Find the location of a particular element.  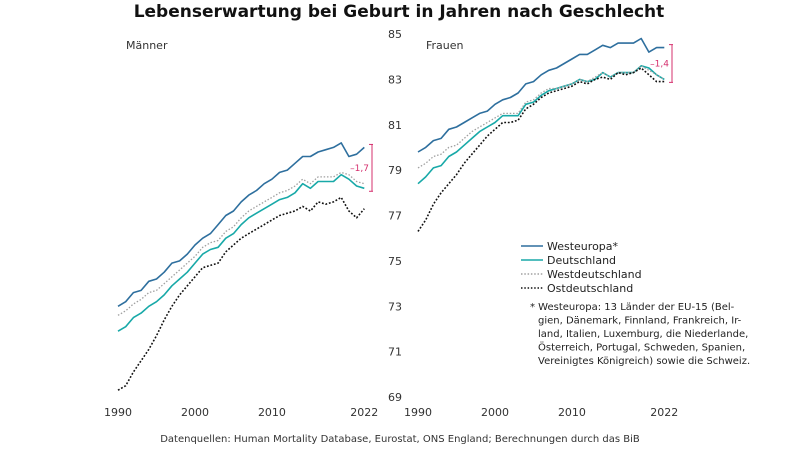

y-tick-label: 79 is located at coordinates (395, 170).